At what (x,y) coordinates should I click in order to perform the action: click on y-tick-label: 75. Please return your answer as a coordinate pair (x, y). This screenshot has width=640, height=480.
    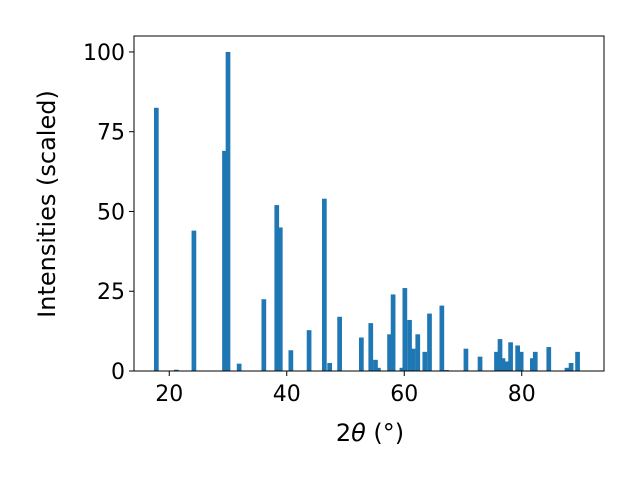
    Looking at the image, I should click on (111, 133).